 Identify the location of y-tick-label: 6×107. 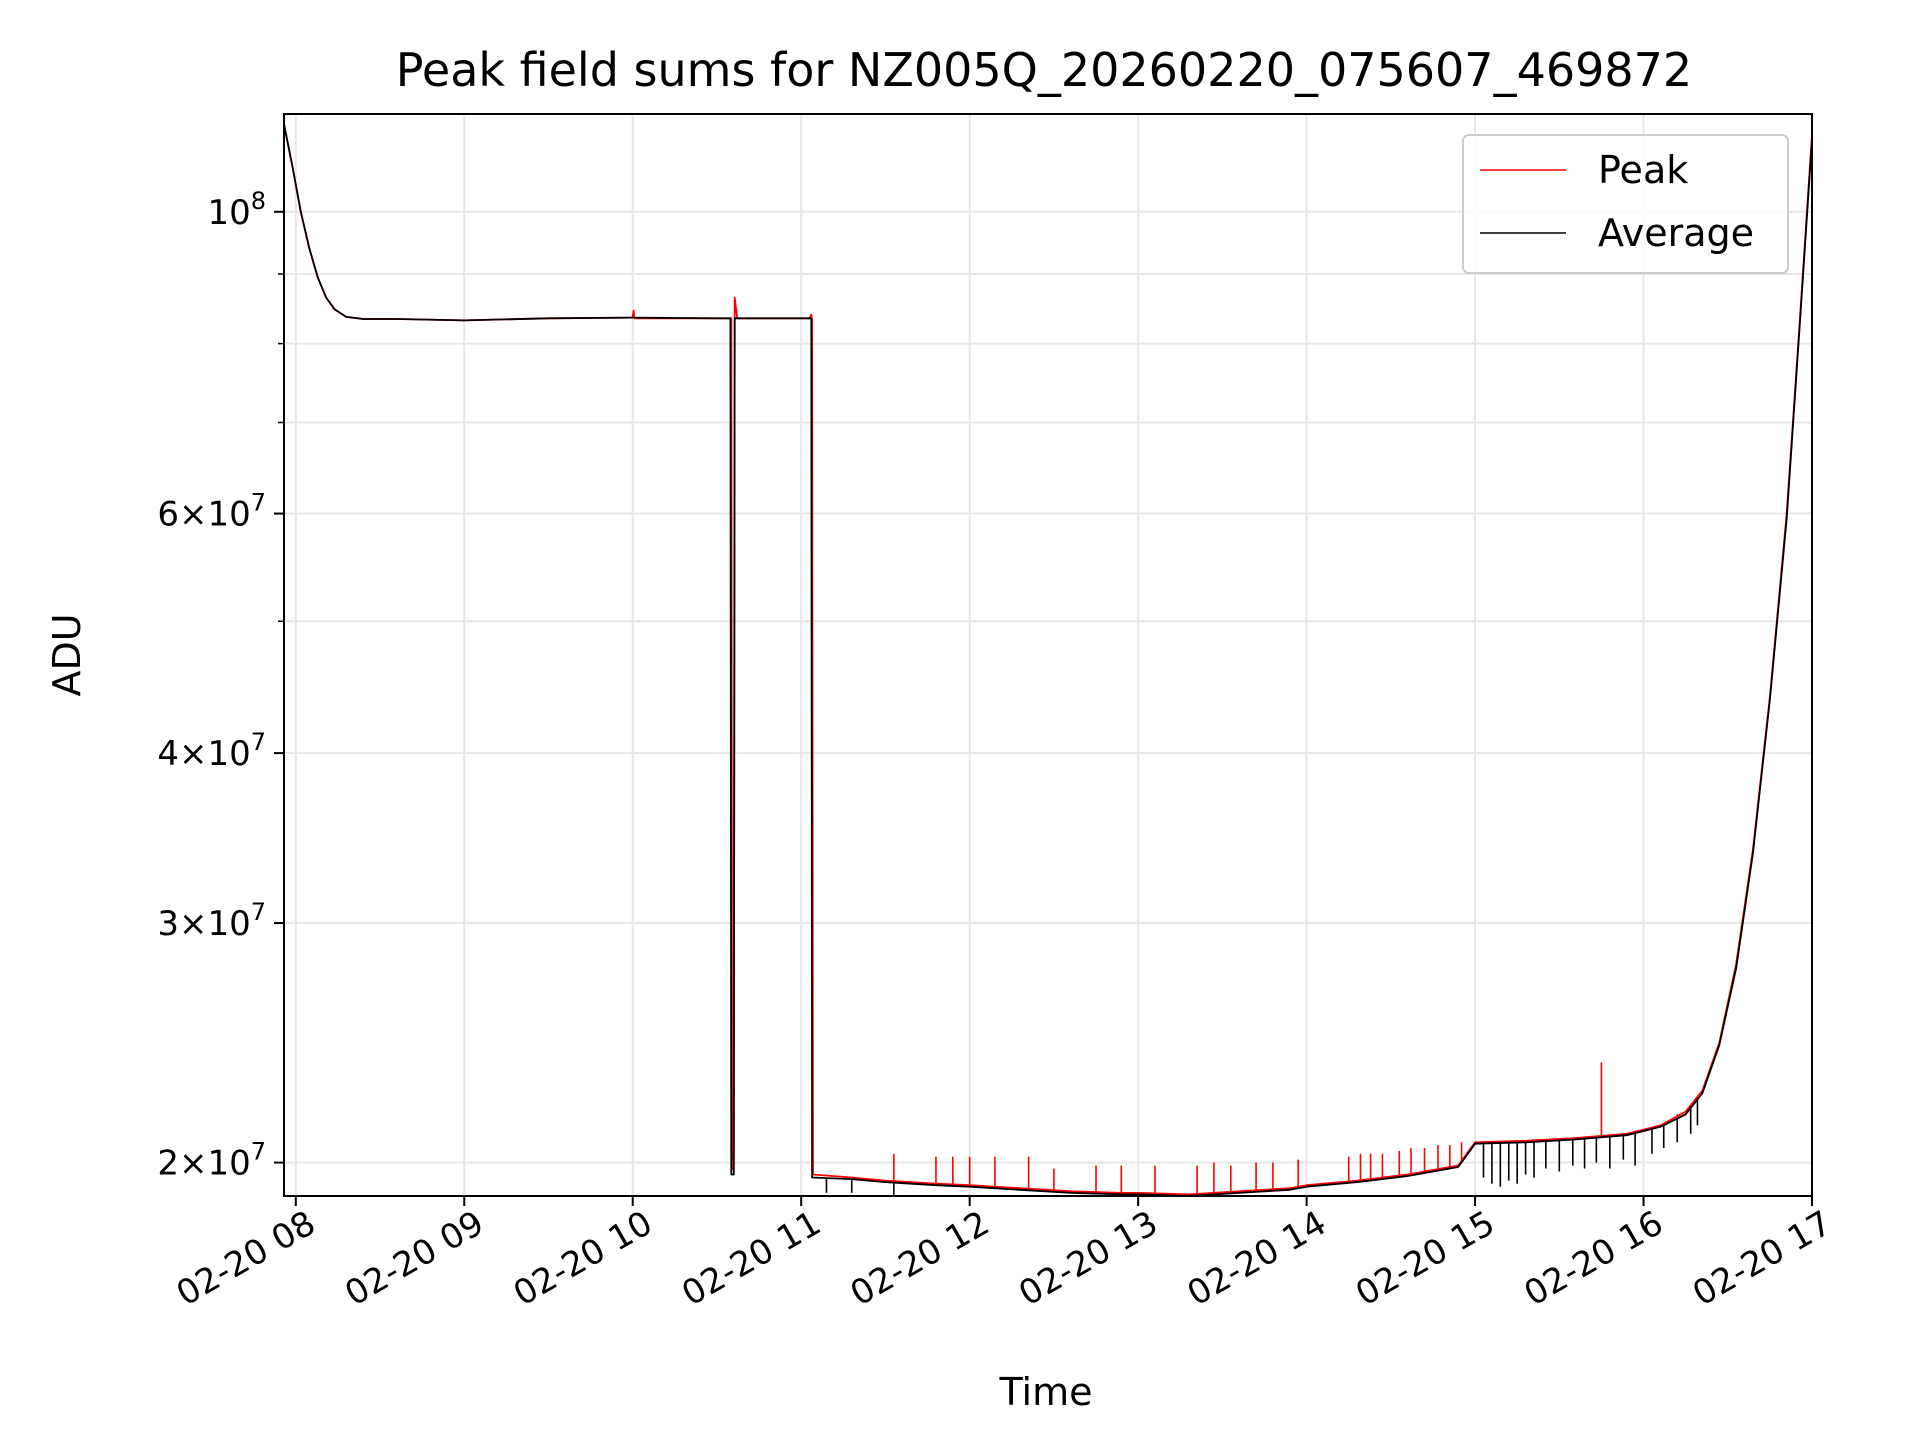
(211, 512).